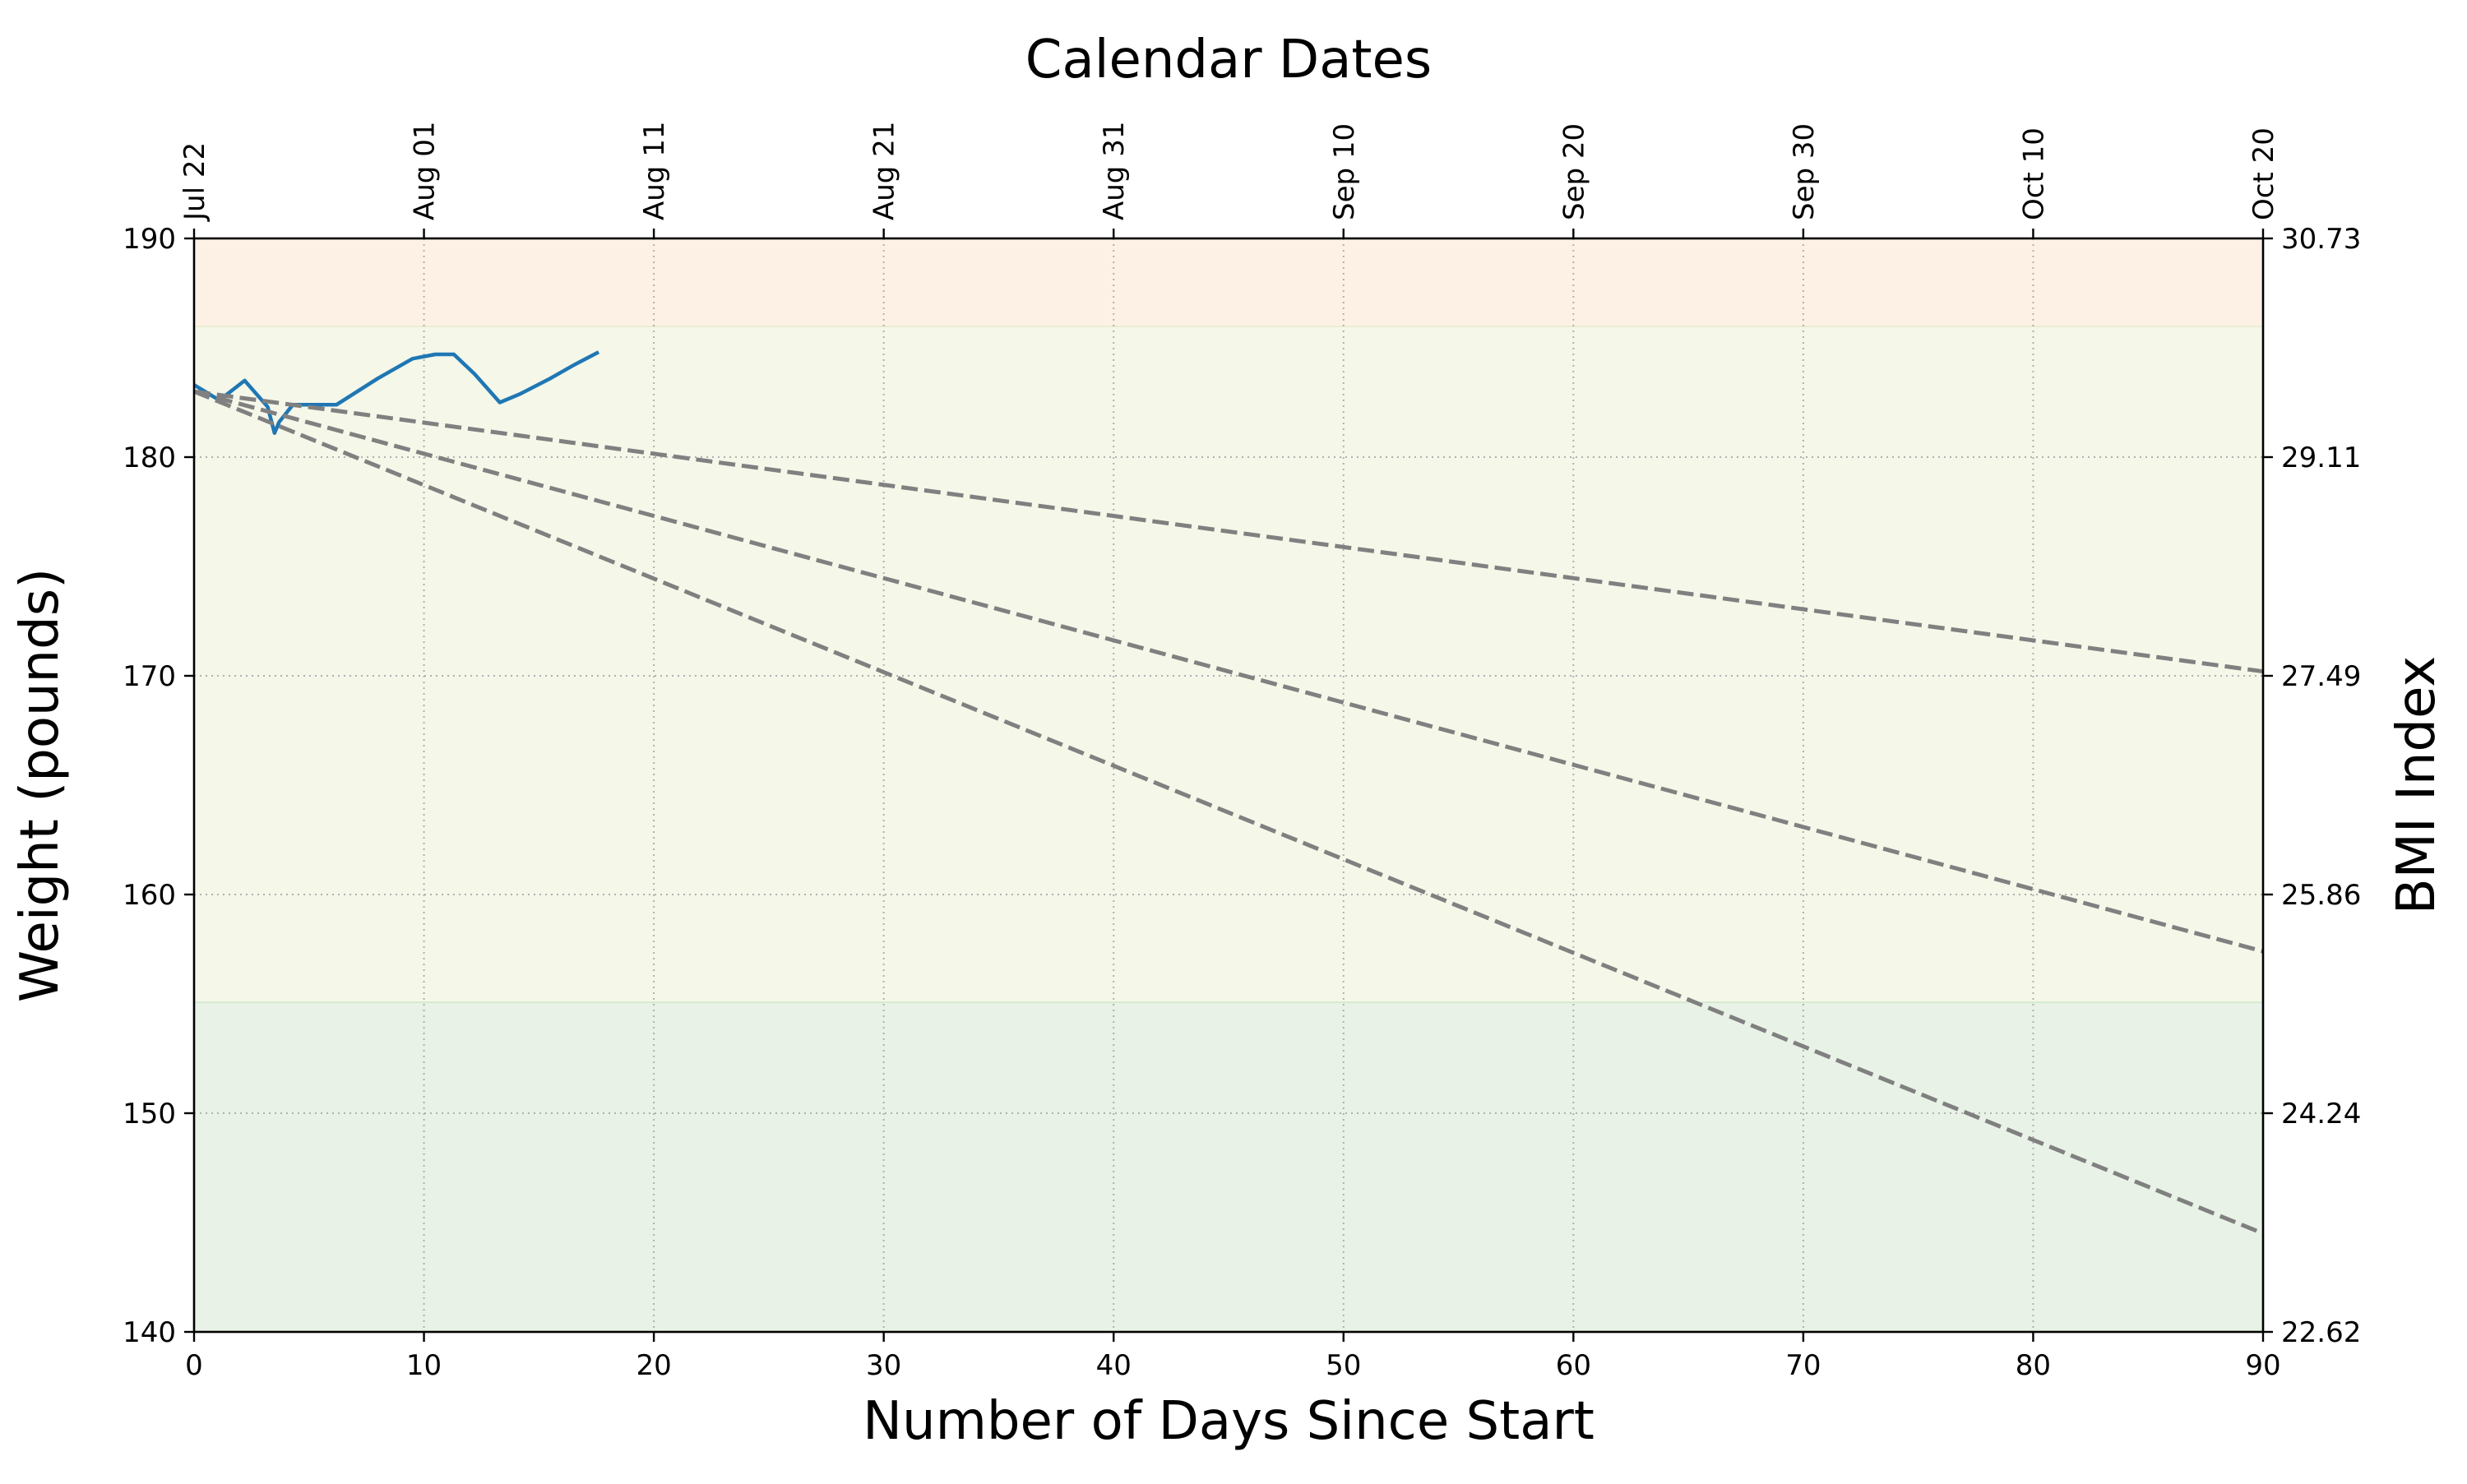 The width and height of the screenshot is (2467, 1484). Describe the element at coordinates (2034, 1365) in the screenshot. I see `x-tick-label: 80` at that location.